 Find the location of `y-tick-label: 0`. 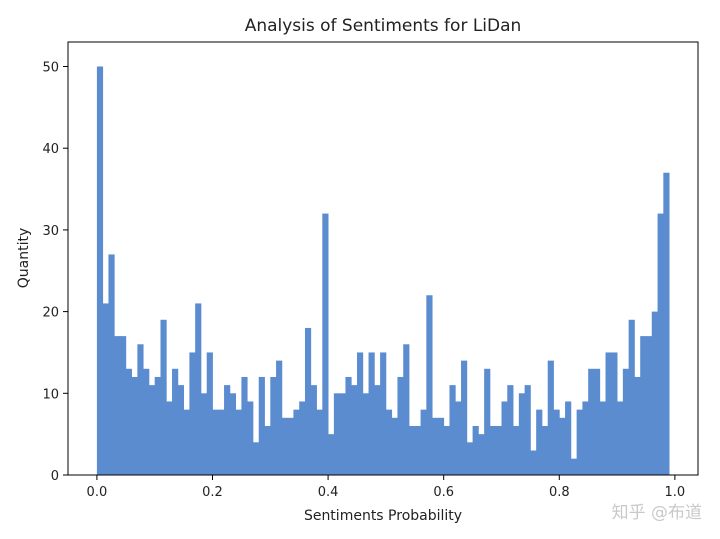

y-tick-label: 0 is located at coordinates (55, 476).